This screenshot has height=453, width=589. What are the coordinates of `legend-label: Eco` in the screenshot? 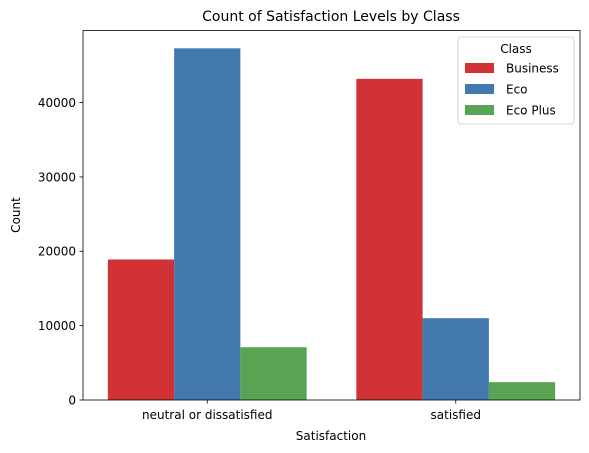 It's located at (517, 90).